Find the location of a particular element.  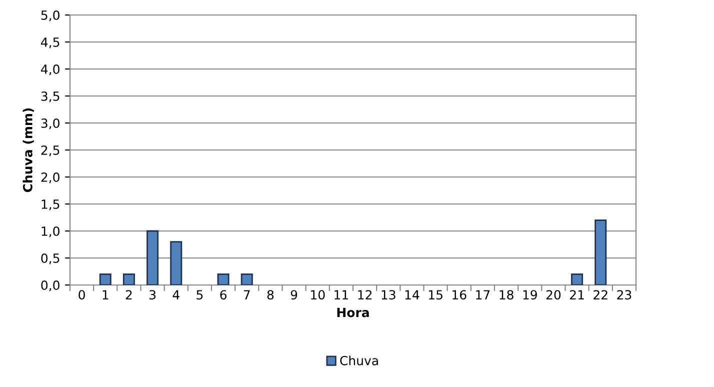

x-tick-label: 3 is located at coordinates (153, 295).